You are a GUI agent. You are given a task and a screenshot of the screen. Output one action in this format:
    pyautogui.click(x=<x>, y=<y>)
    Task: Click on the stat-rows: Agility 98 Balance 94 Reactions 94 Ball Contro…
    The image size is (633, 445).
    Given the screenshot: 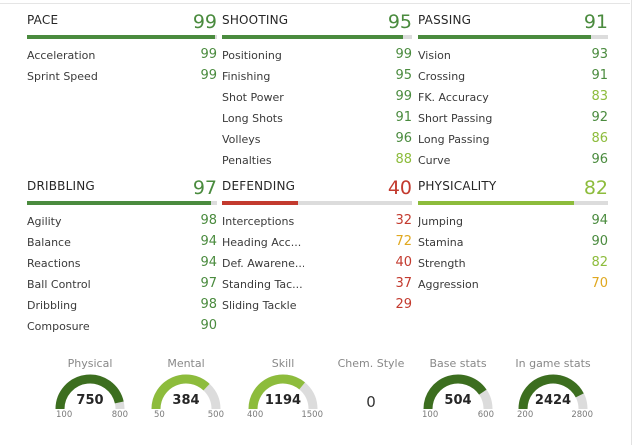 What is the action you would take?
    pyautogui.click(x=122, y=274)
    